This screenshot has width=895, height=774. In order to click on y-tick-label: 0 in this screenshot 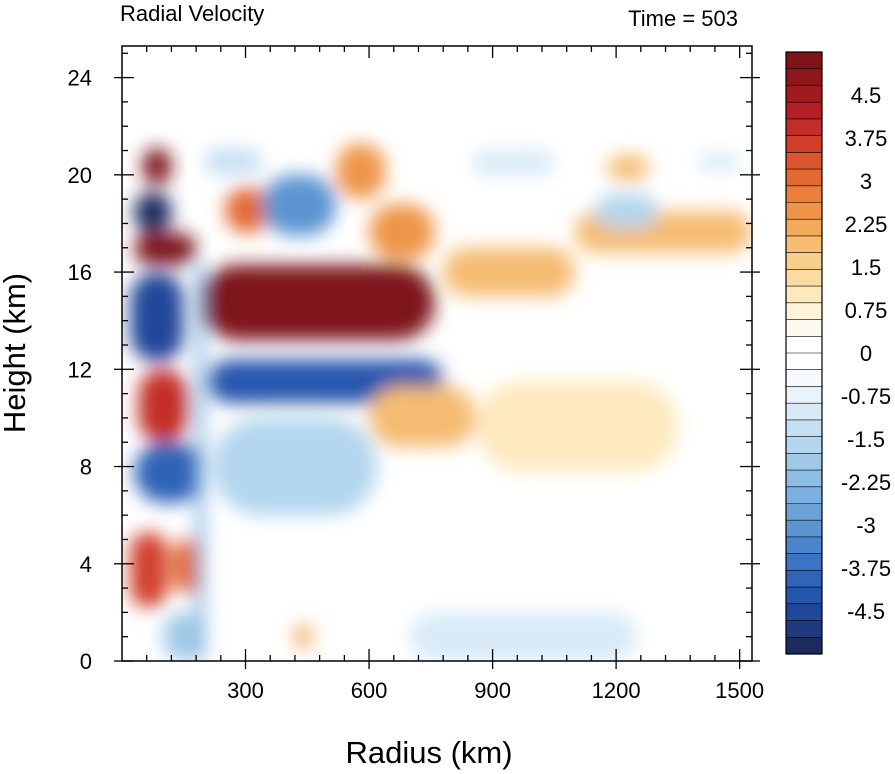, I will do `click(86, 661)`.